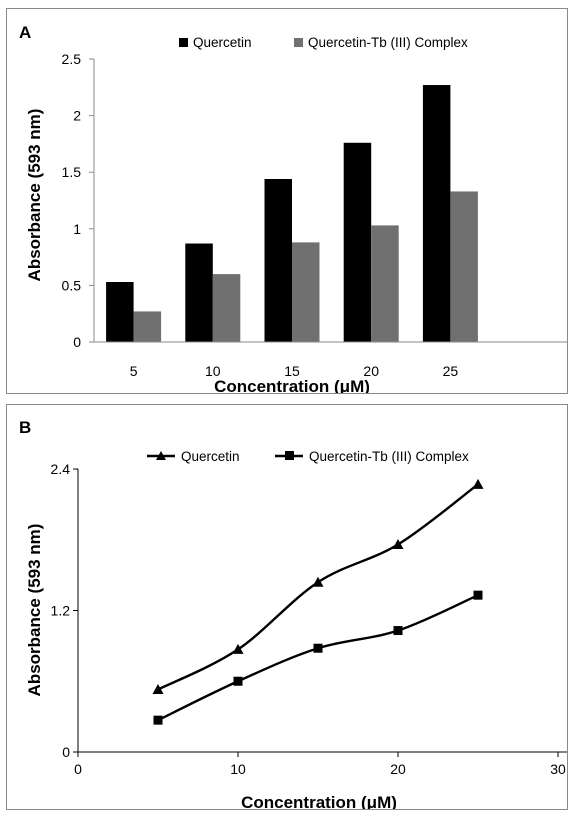 This screenshot has width=568, height=818. Describe the element at coordinates (61, 611) in the screenshot. I see `y-tick-label: 1.2` at that location.